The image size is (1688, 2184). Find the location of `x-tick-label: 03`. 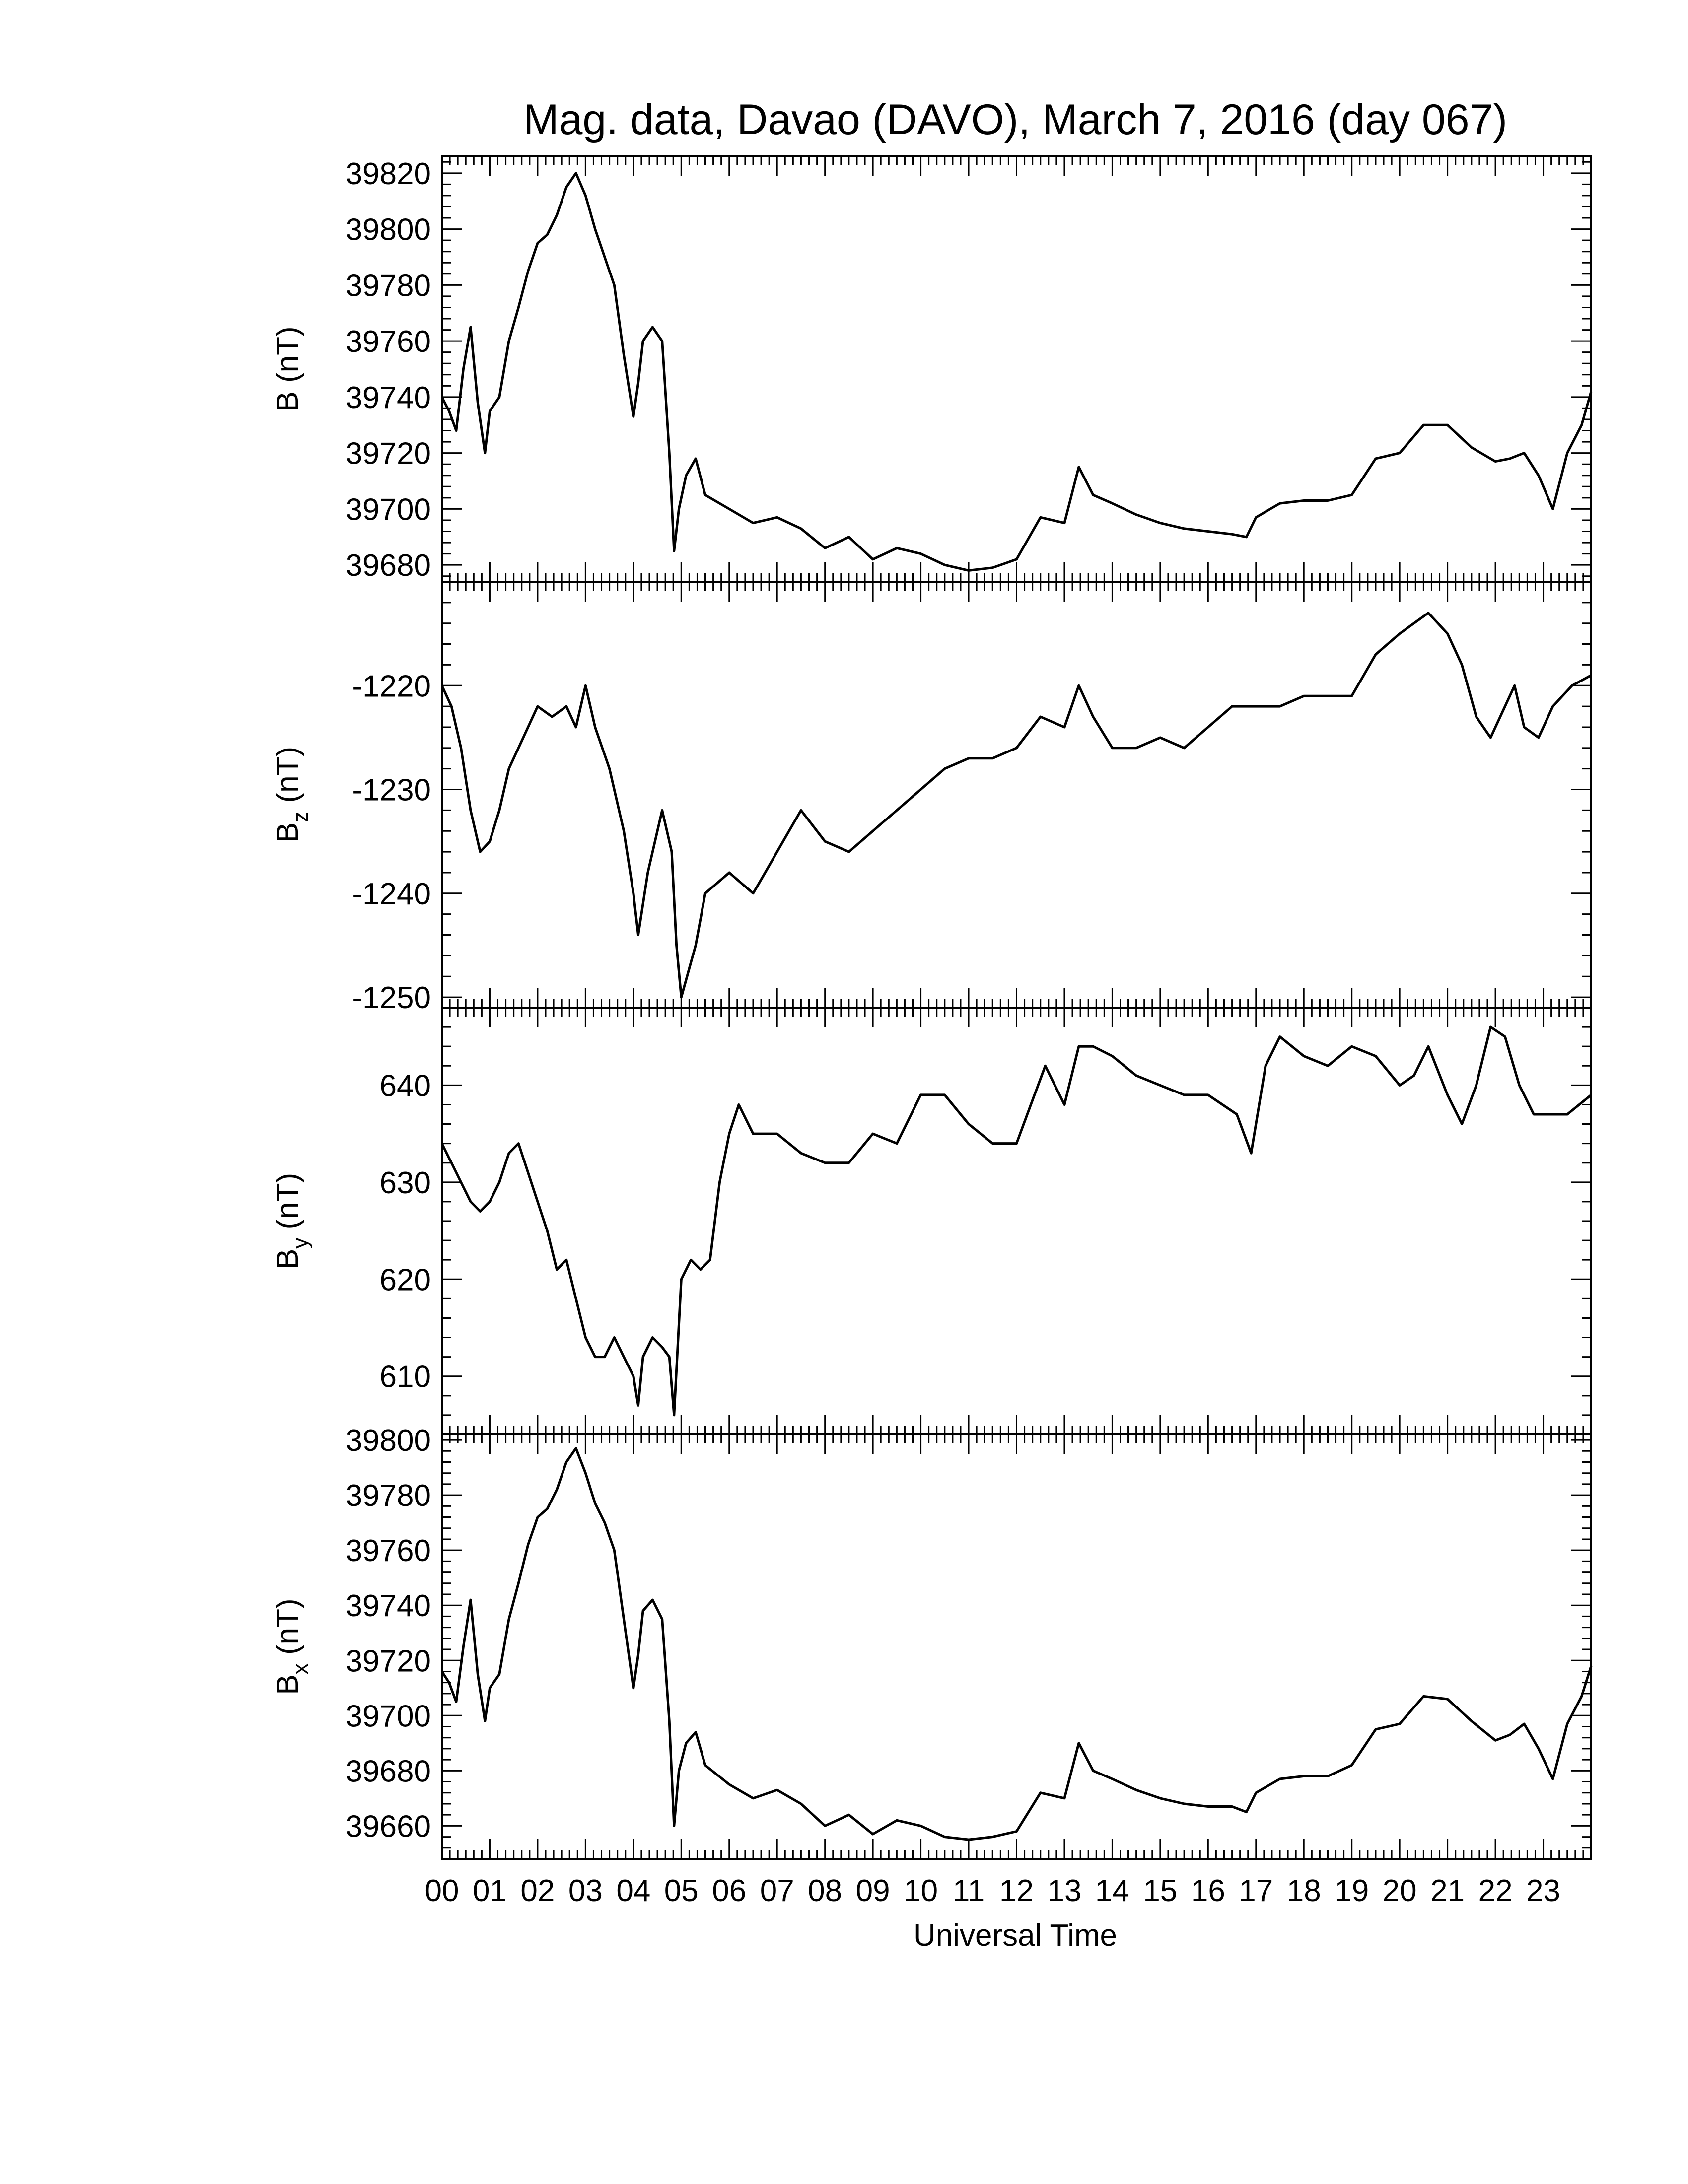

x-tick-label: 03 is located at coordinates (585, 1891).